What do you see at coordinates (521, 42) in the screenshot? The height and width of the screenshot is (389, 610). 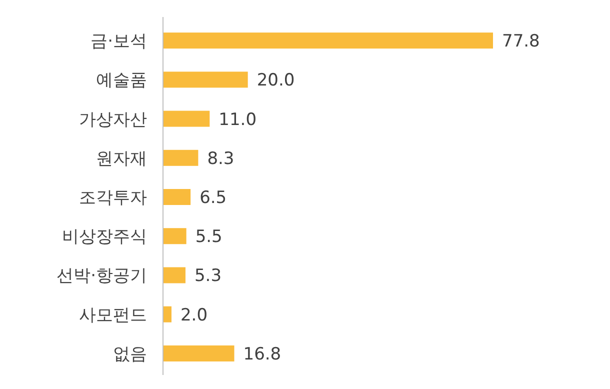 I see `data-label: 77.8` at bounding box center [521, 42].